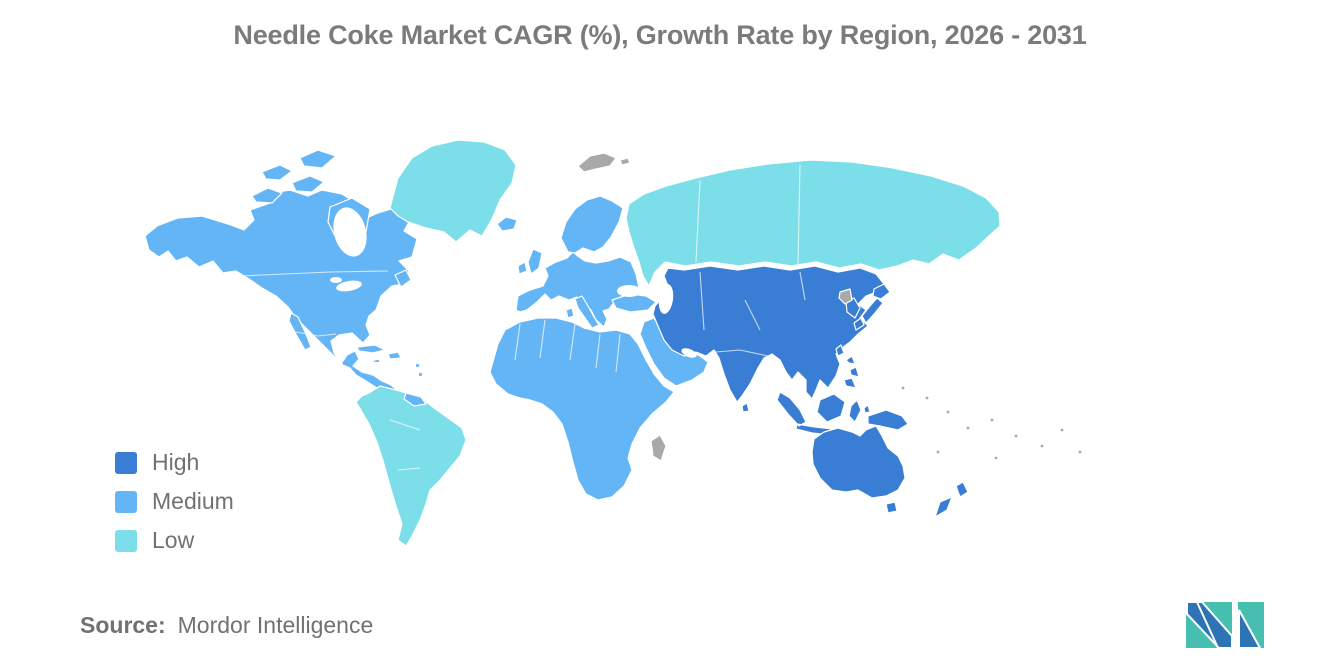 This screenshot has width=1320, height=665. What do you see at coordinates (411, 466) in the screenshot?
I see `region-south-america` at bounding box center [411, 466].